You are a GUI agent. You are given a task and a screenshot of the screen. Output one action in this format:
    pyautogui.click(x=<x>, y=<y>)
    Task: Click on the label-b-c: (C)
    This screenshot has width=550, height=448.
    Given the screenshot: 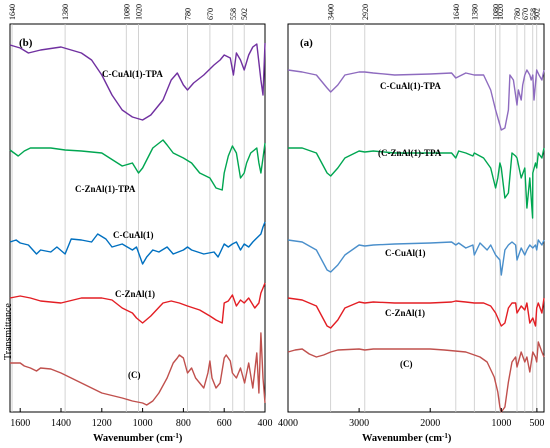 What is the action you would take?
    pyautogui.click(x=134, y=375)
    